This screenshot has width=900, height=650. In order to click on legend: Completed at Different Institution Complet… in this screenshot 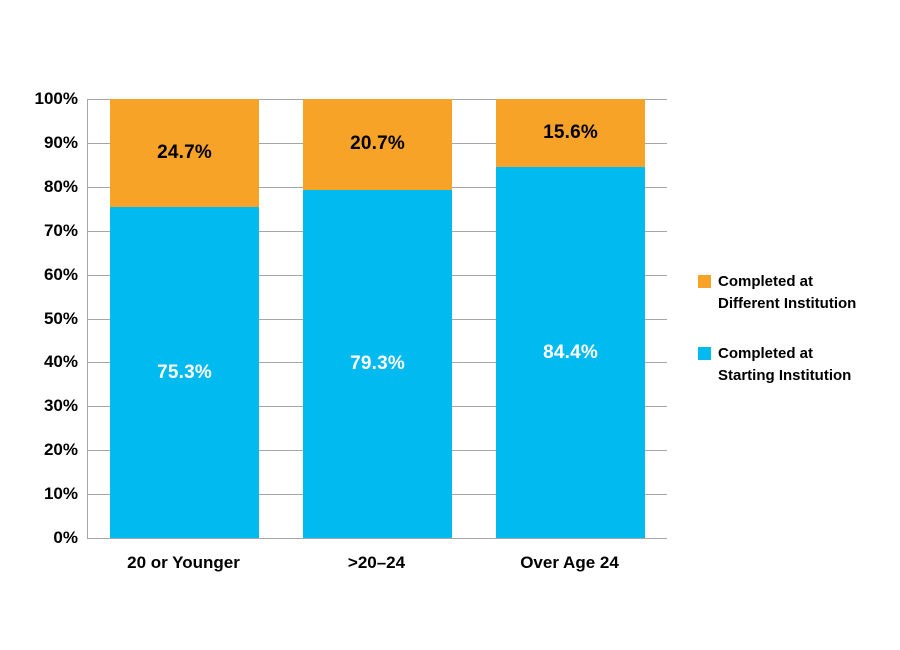, I will do `click(795, 343)`.